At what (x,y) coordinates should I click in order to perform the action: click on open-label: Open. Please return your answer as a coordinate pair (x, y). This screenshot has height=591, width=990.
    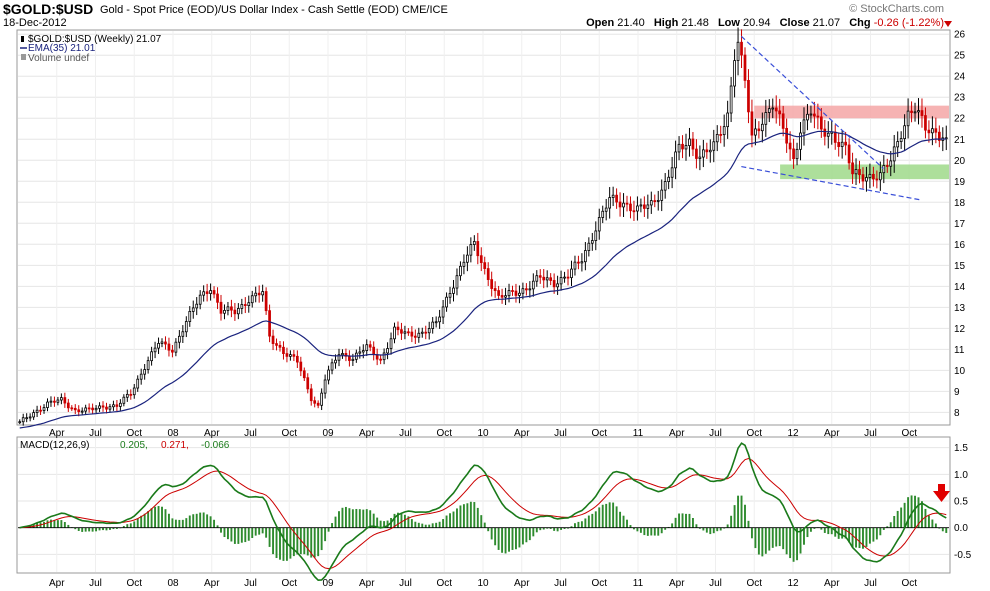
    Looking at the image, I should click on (600, 23).